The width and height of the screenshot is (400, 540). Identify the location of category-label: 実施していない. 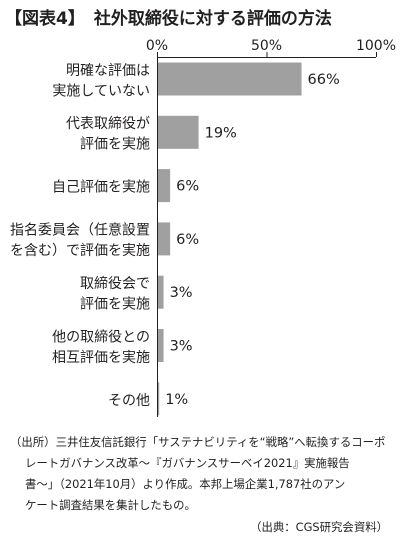
(101, 91).